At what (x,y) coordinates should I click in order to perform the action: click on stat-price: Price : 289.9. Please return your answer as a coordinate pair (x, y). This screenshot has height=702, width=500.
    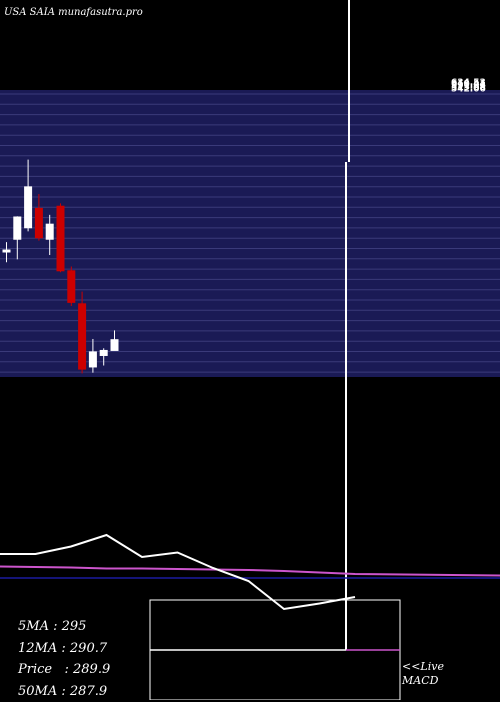
    Looking at the image, I should click on (83, 670).